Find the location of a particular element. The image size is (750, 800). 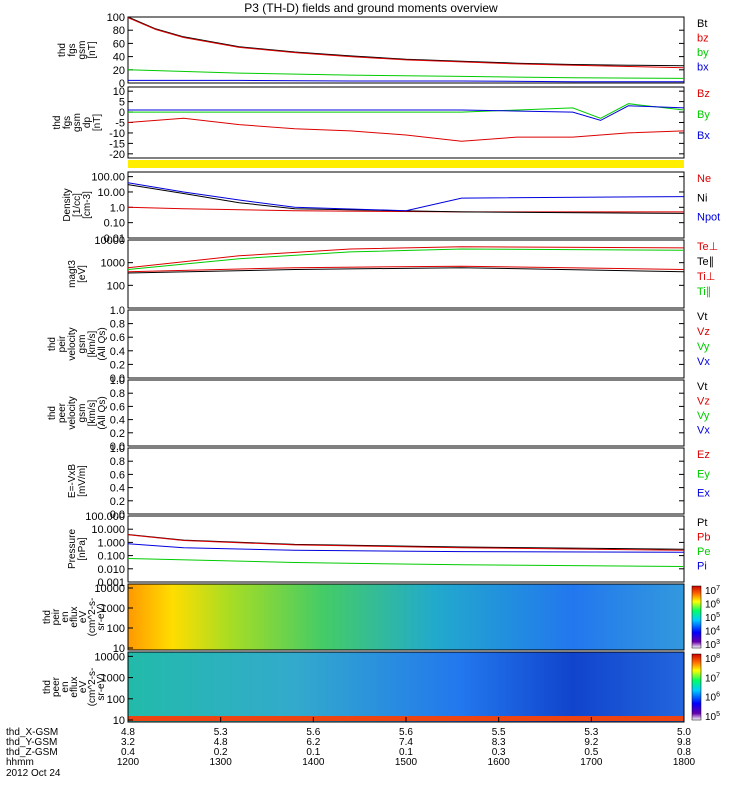

series-bz is located at coordinates (406, 43).